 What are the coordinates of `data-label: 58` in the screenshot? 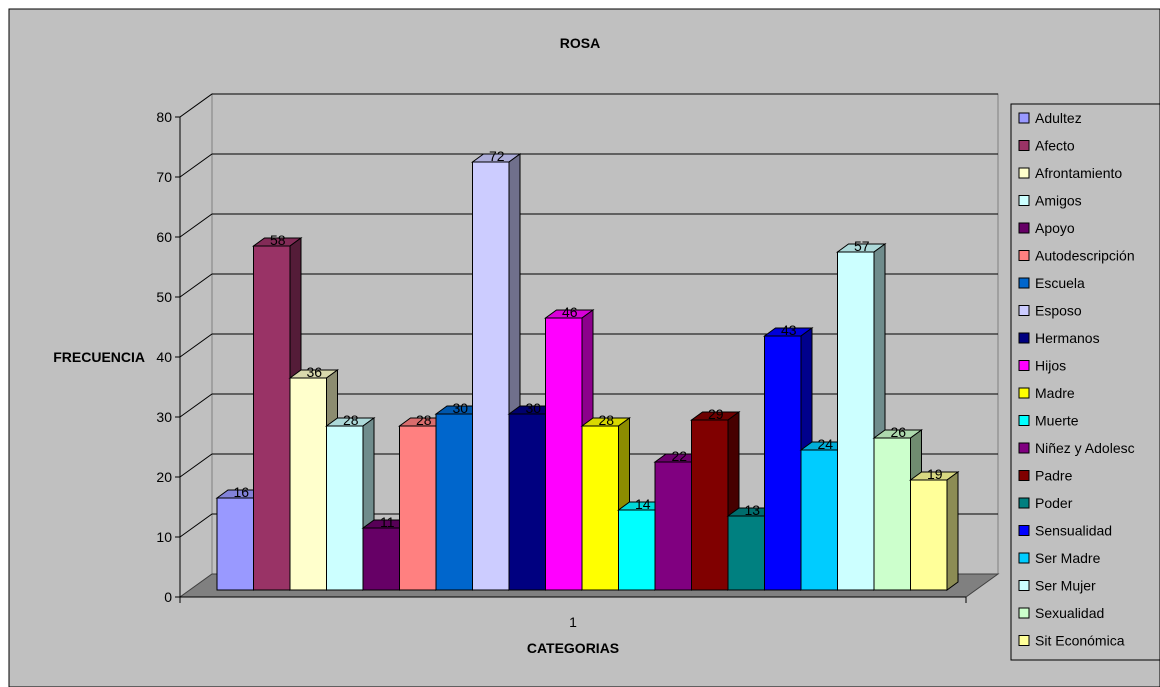 It's located at (278, 240).